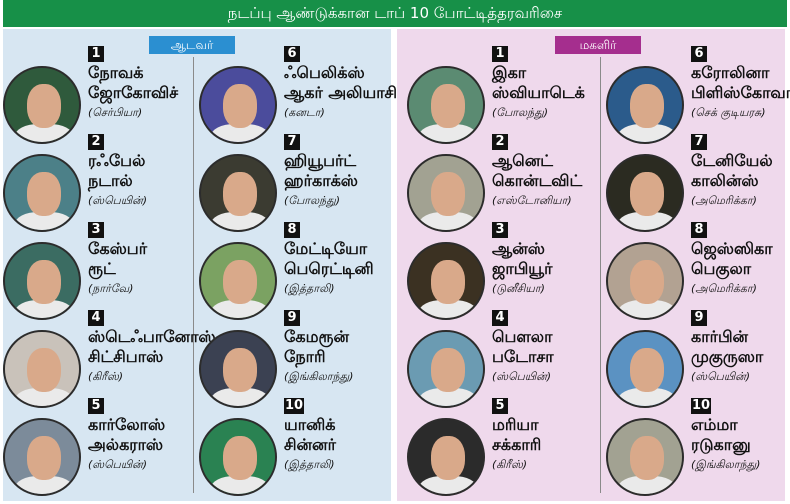 This screenshot has height=504, width=790. What do you see at coordinates (509, 72) in the screenshot?
I see `player-first-name: இகா` at bounding box center [509, 72].